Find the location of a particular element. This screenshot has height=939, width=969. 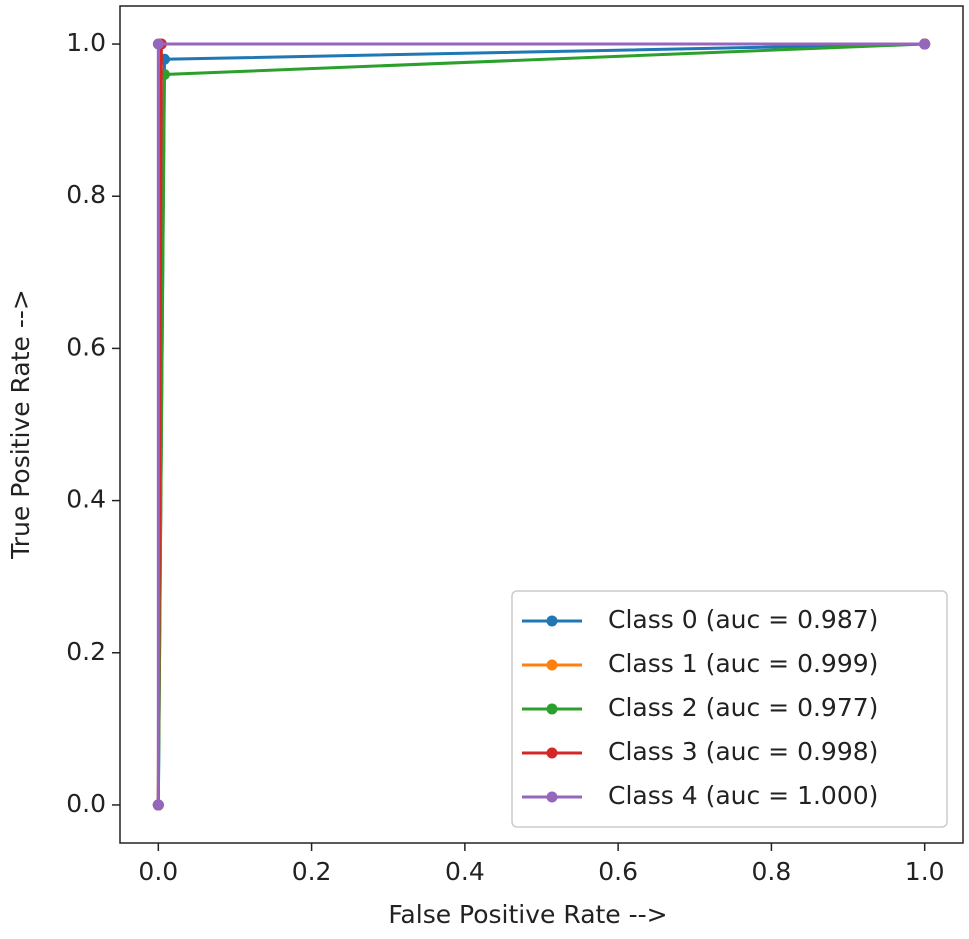

x-tick-label: 0.2 is located at coordinates (312, 871).